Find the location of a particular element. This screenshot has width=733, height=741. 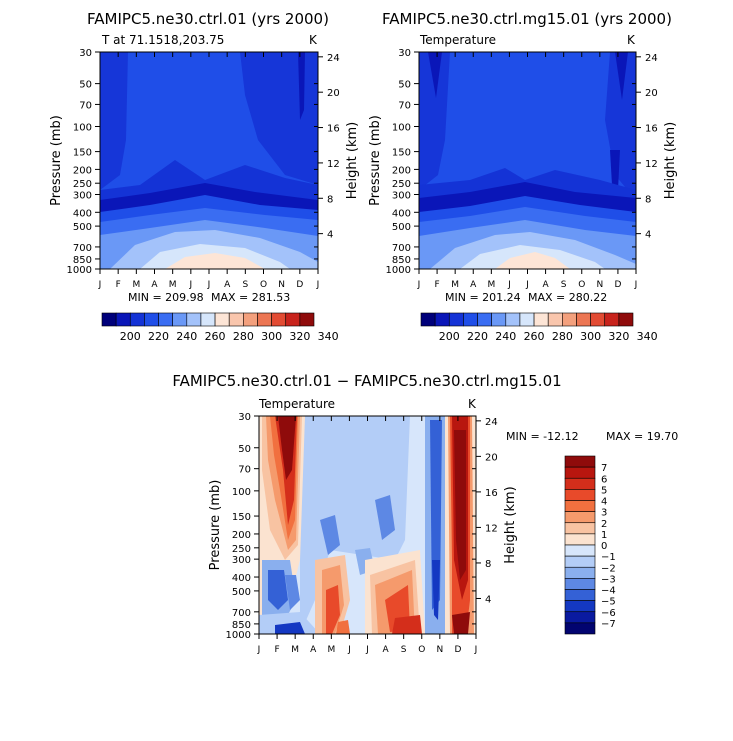

panel2-height-tick-label: 12 is located at coordinates (651, 164).